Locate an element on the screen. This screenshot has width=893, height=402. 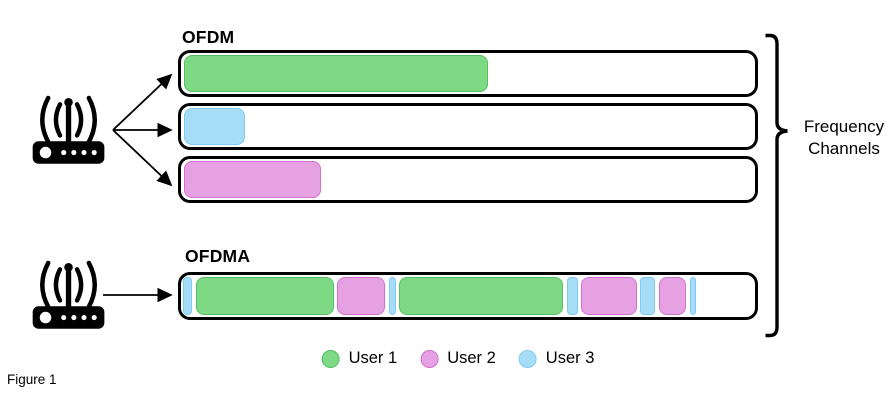
ofdma-segment-8-user3 is located at coordinates (647, 296).